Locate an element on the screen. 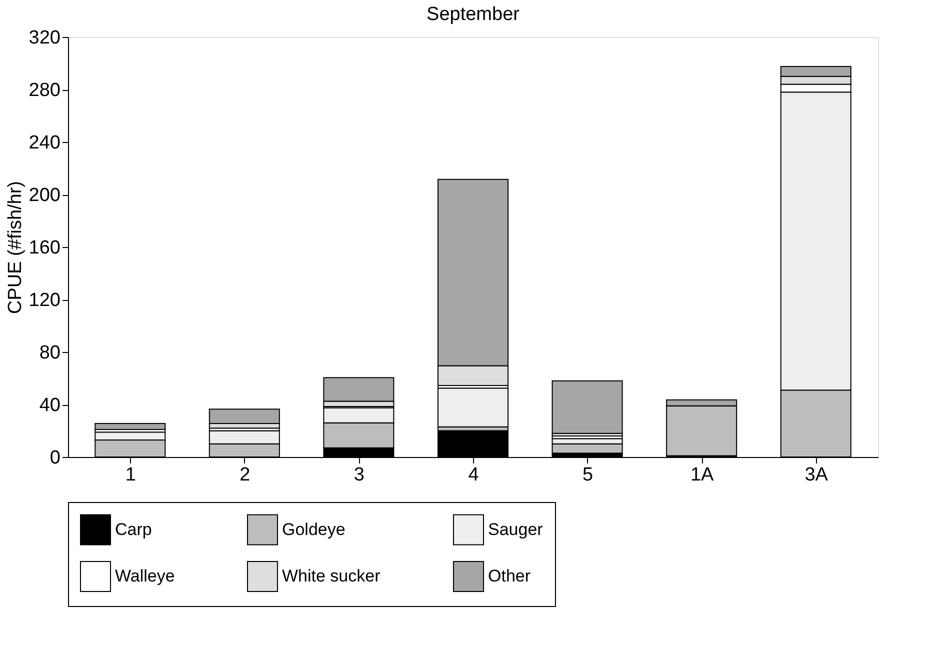 This screenshot has width=939, height=661. y-tick-label: 200 is located at coordinates (44, 195).